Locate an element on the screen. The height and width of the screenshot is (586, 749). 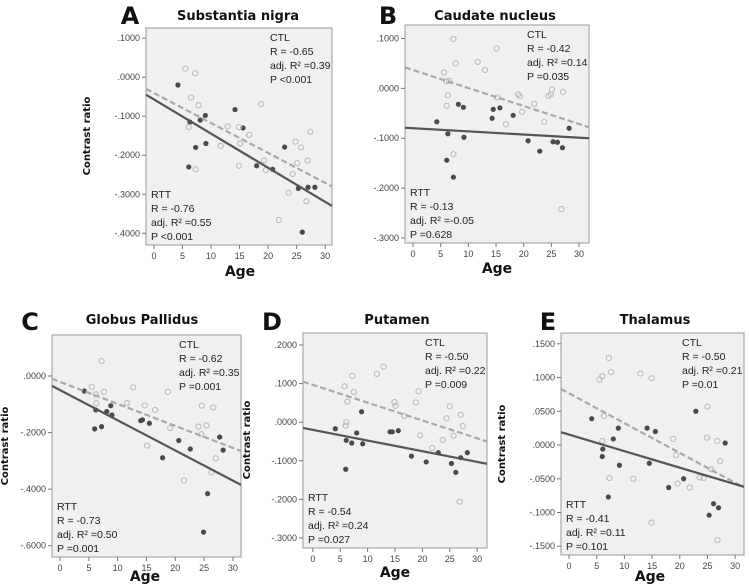
rtt-stats-line: R = -0.73 is located at coordinates (79, 521).